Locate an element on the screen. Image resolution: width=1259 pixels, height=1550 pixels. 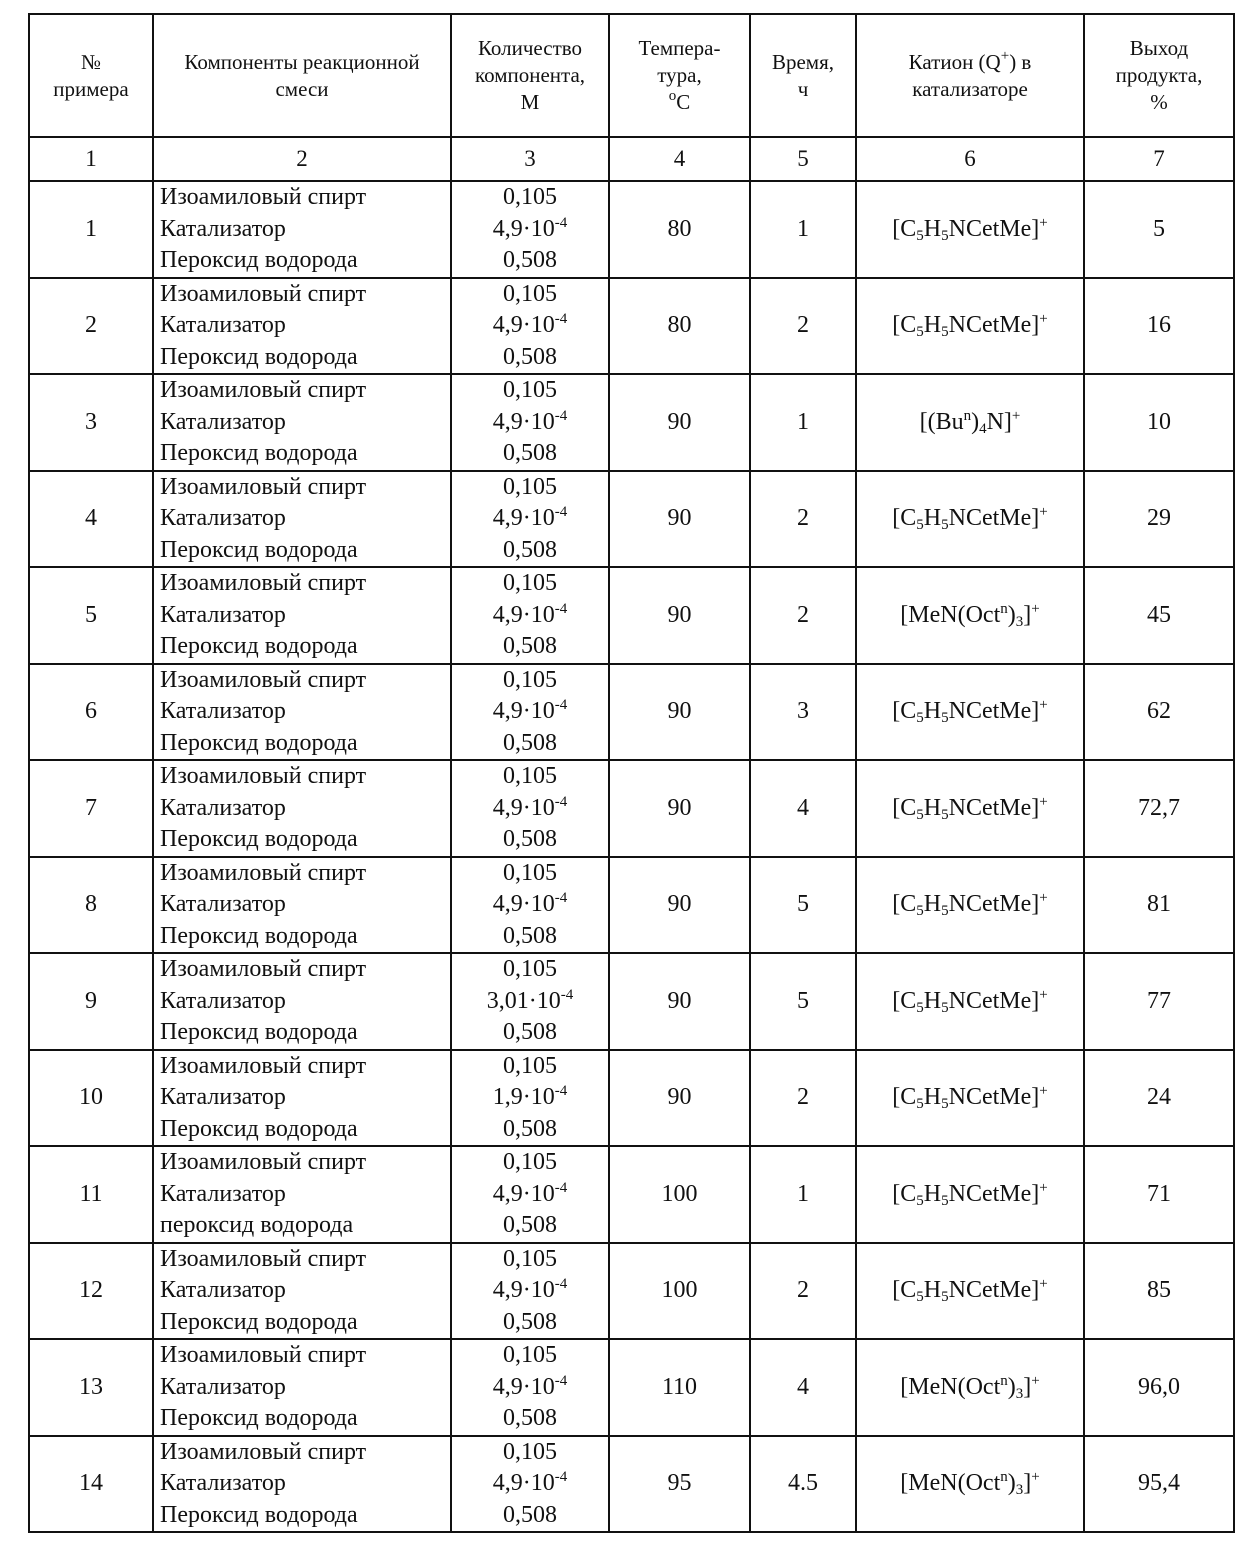
text-run: [C is located at coordinates (904, 518).